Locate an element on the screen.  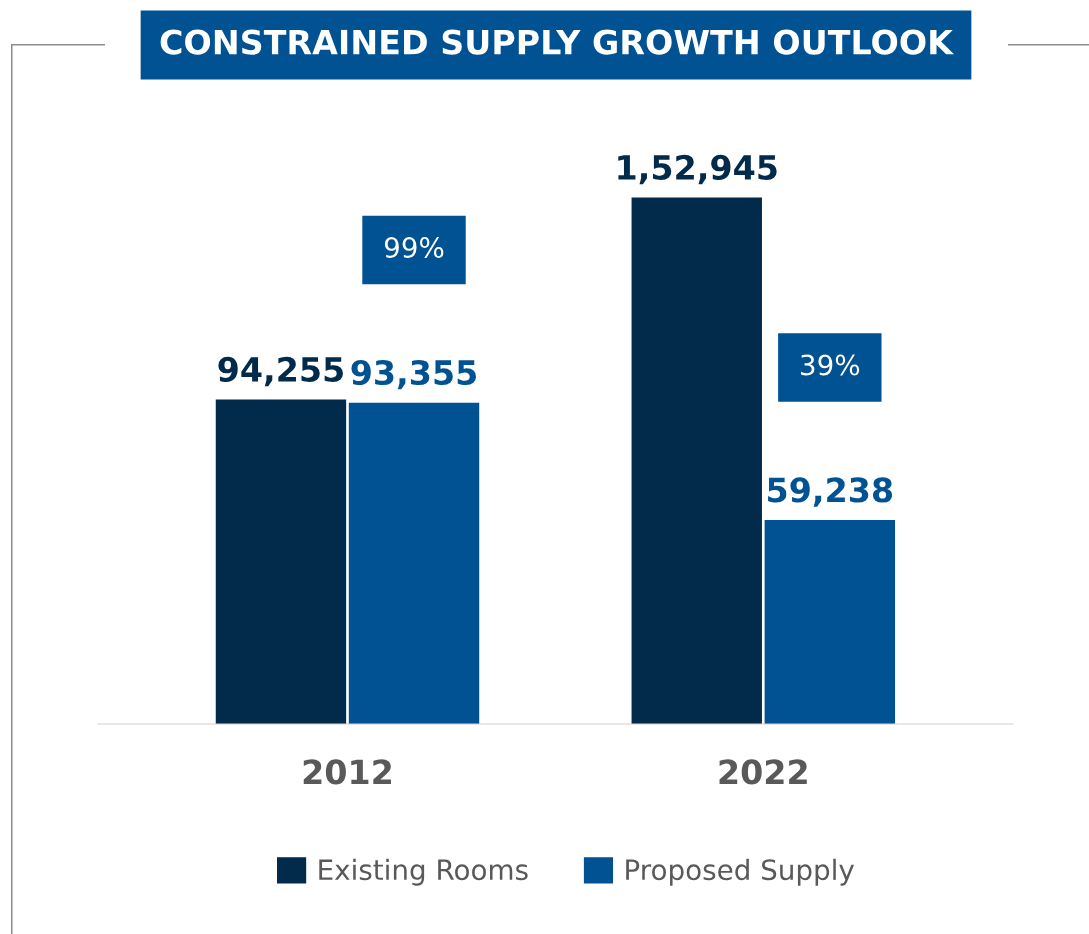
x-tick-label: 2022 is located at coordinates (763, 772).